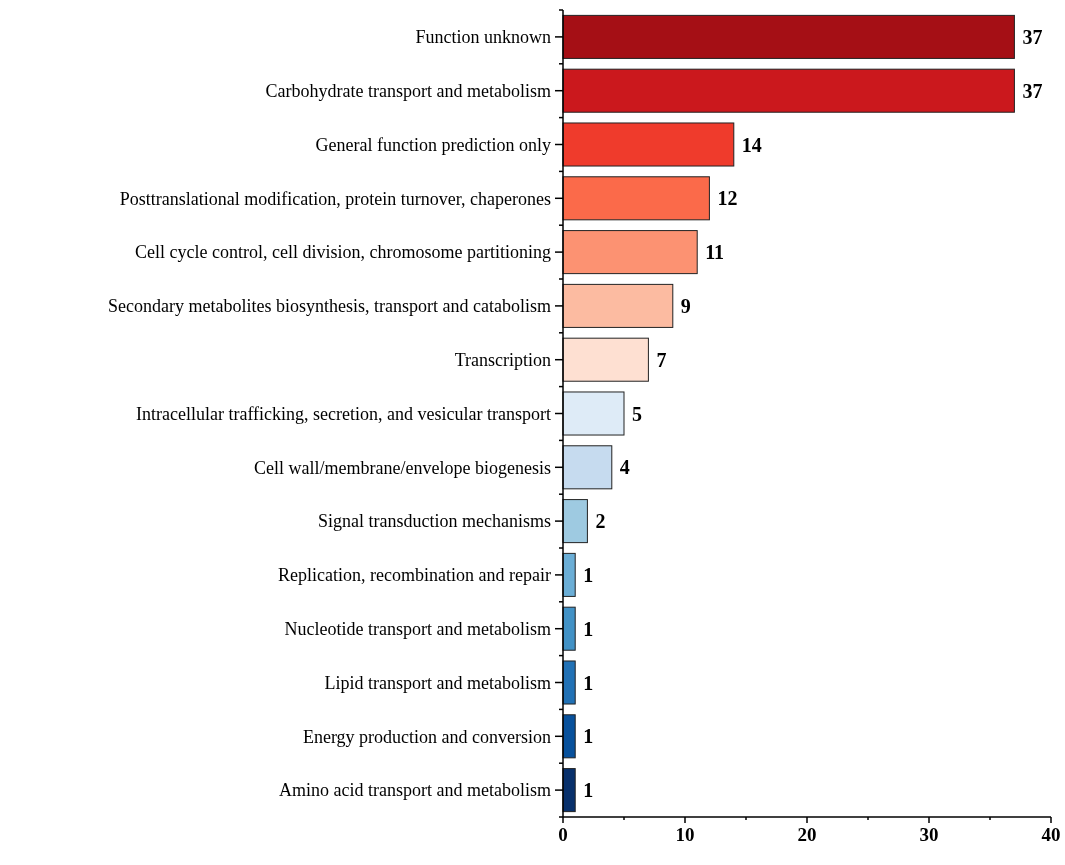 This screenshot has width=1065, height=865. What do you see at coordinates (437, 682) in the screenshot?
I see `y-tick-label: Lipid transport and metabolism` at bounding box center [437, 682].